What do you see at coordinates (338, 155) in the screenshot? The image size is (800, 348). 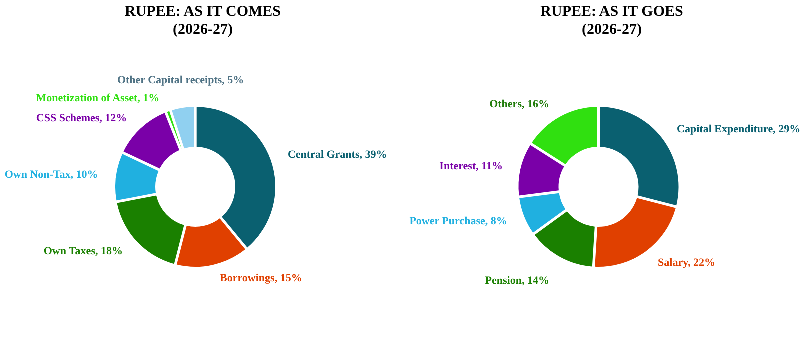 I see `slice-label: Central Grants, 39%` at bounding box center [338, 155].